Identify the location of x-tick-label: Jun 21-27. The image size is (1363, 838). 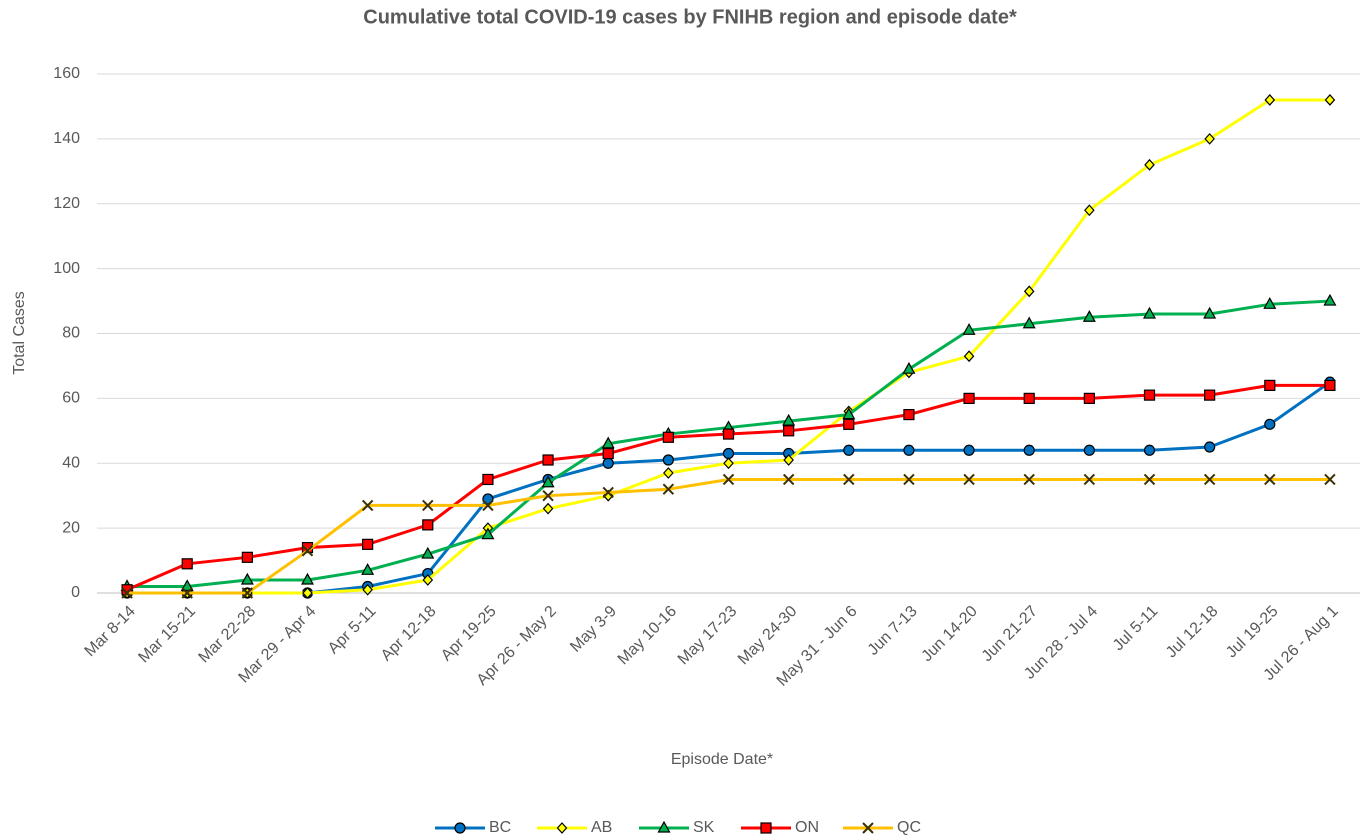
(1010, 634).